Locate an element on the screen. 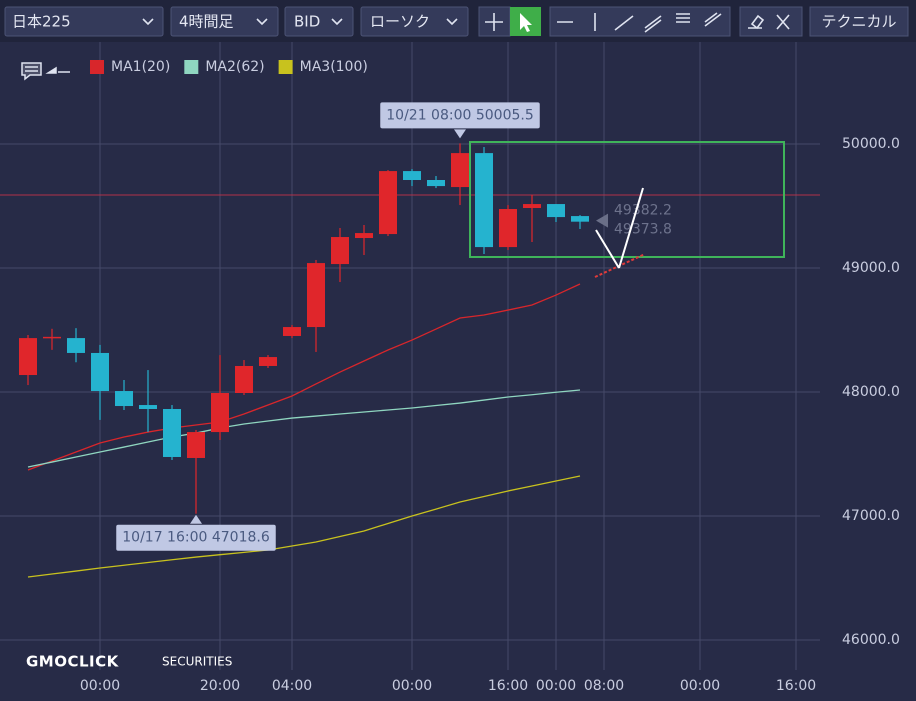 The image size is (916, 701). legend-label: MA1(20) is located at coordinates (140, 67).